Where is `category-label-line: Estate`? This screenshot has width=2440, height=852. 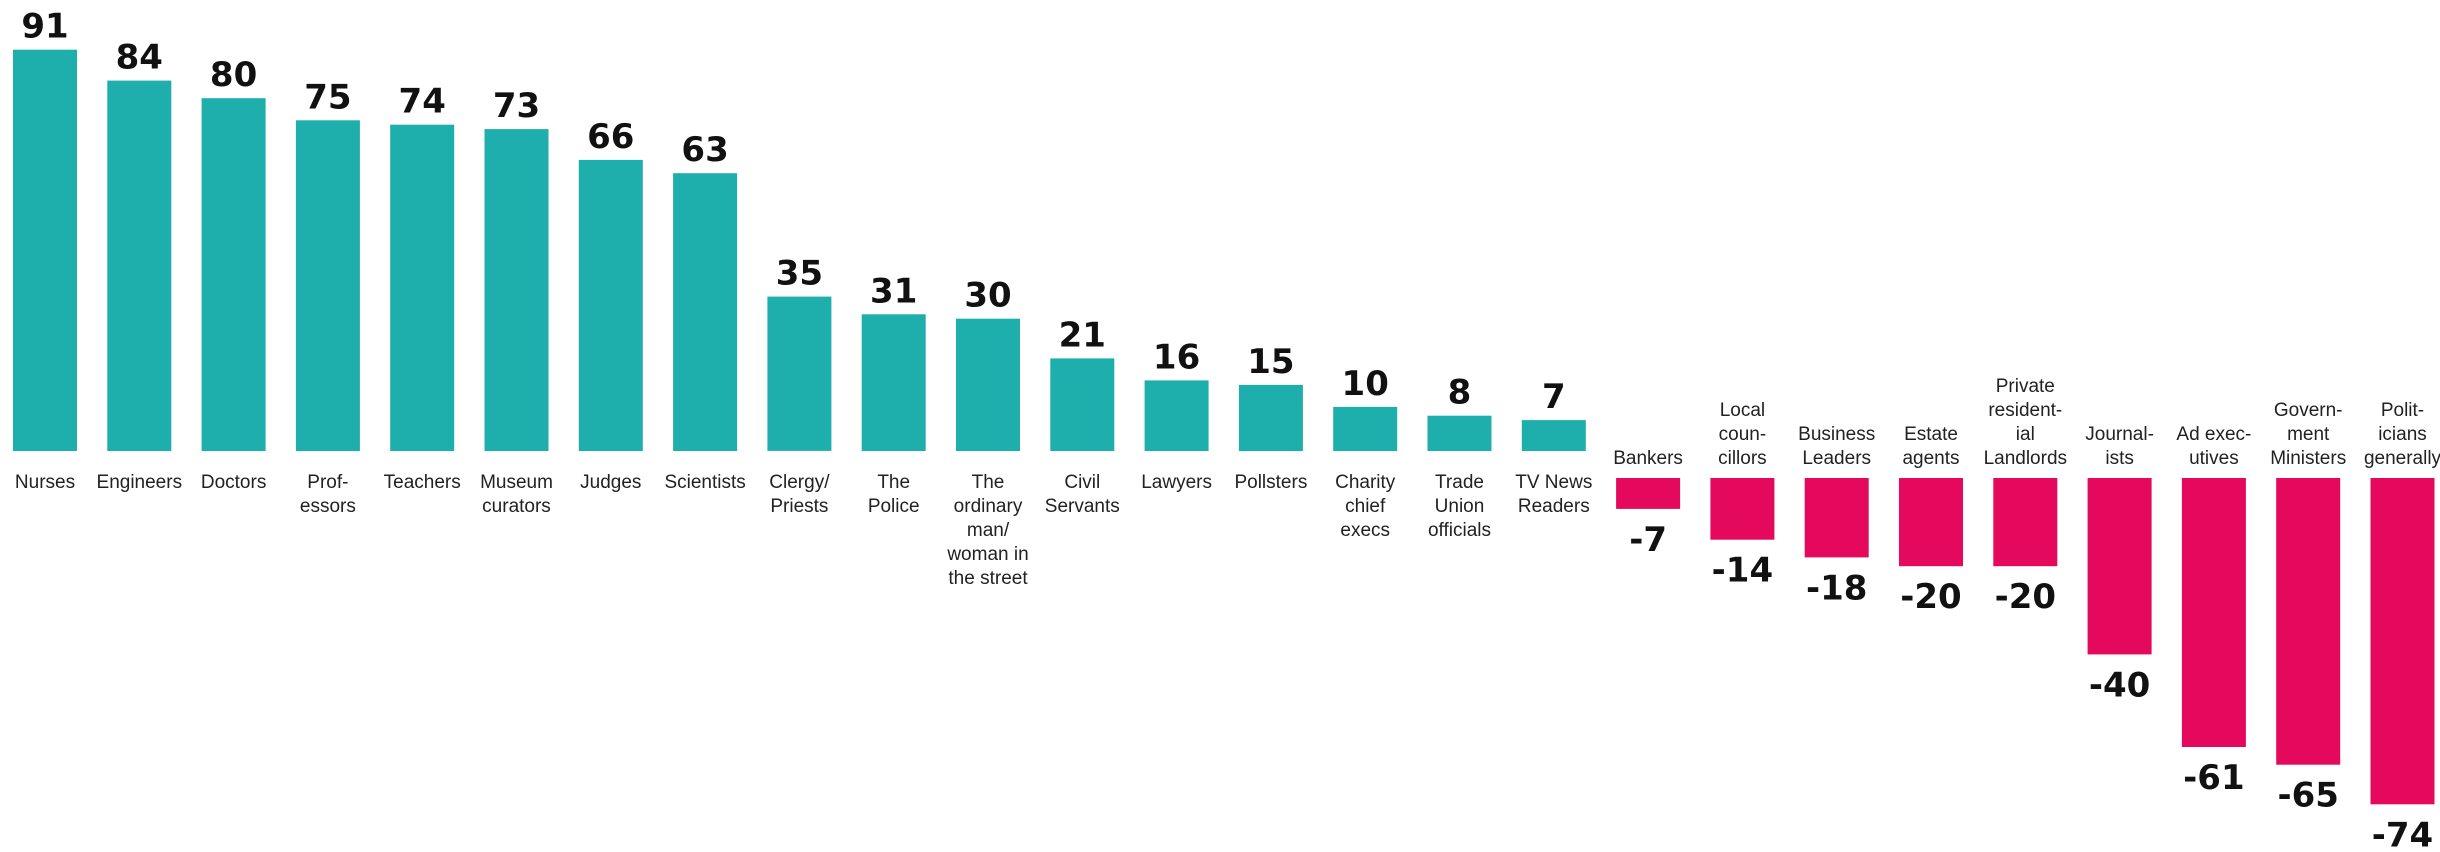 category-label-line: Estate is located at coordinates (1931, 434).